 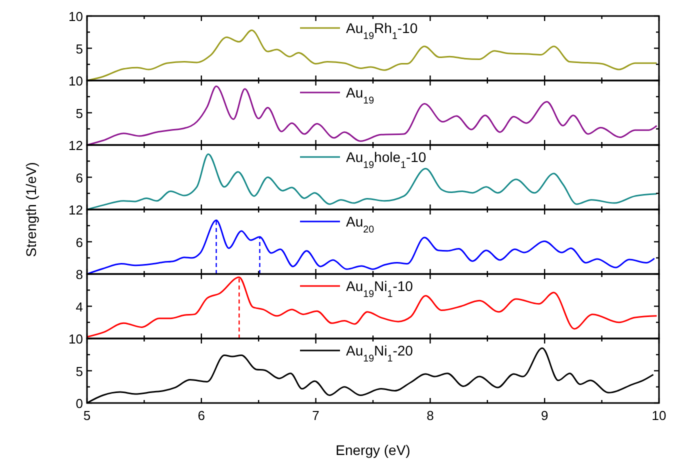 What do you see at coordinates (79, 274) in the screenshot?
I see `y-tick-label: 8` at bounding box center [79, 274].